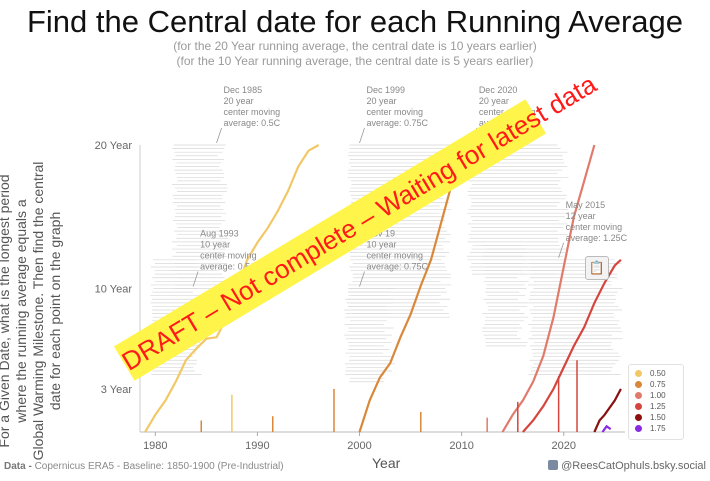  I want to click on data-source-label: Data -, so click(18, 466).